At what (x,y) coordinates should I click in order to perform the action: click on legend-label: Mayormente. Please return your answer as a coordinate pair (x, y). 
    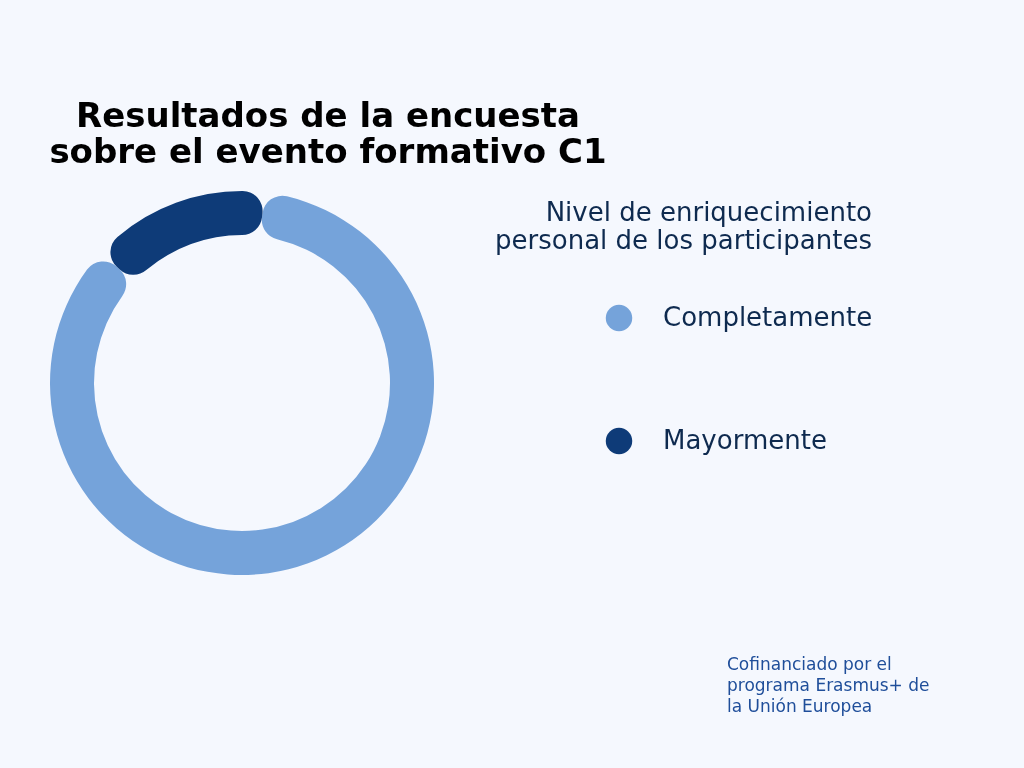
    Looking at the image, I should click on (745, 440).